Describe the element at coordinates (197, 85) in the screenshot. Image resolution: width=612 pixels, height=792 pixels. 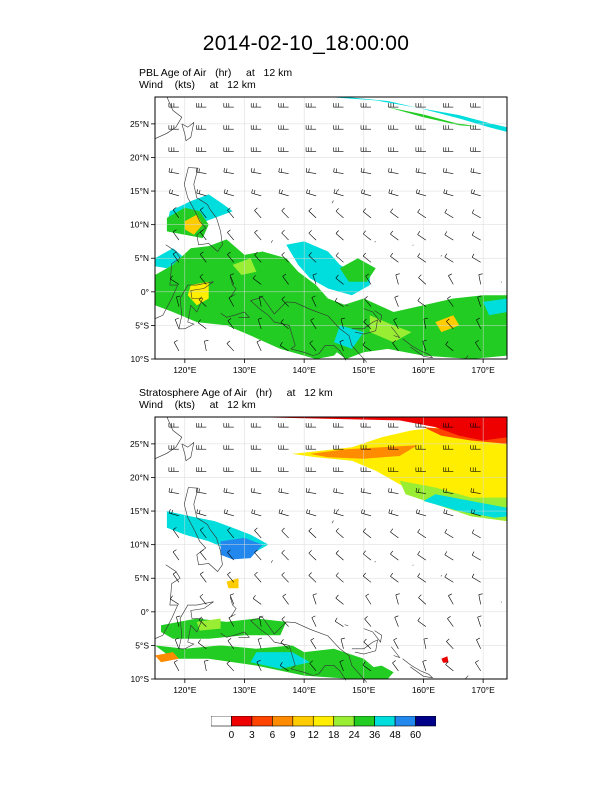
I see `panel1-wind-title: Wind (kts) at 12 km` at that location.